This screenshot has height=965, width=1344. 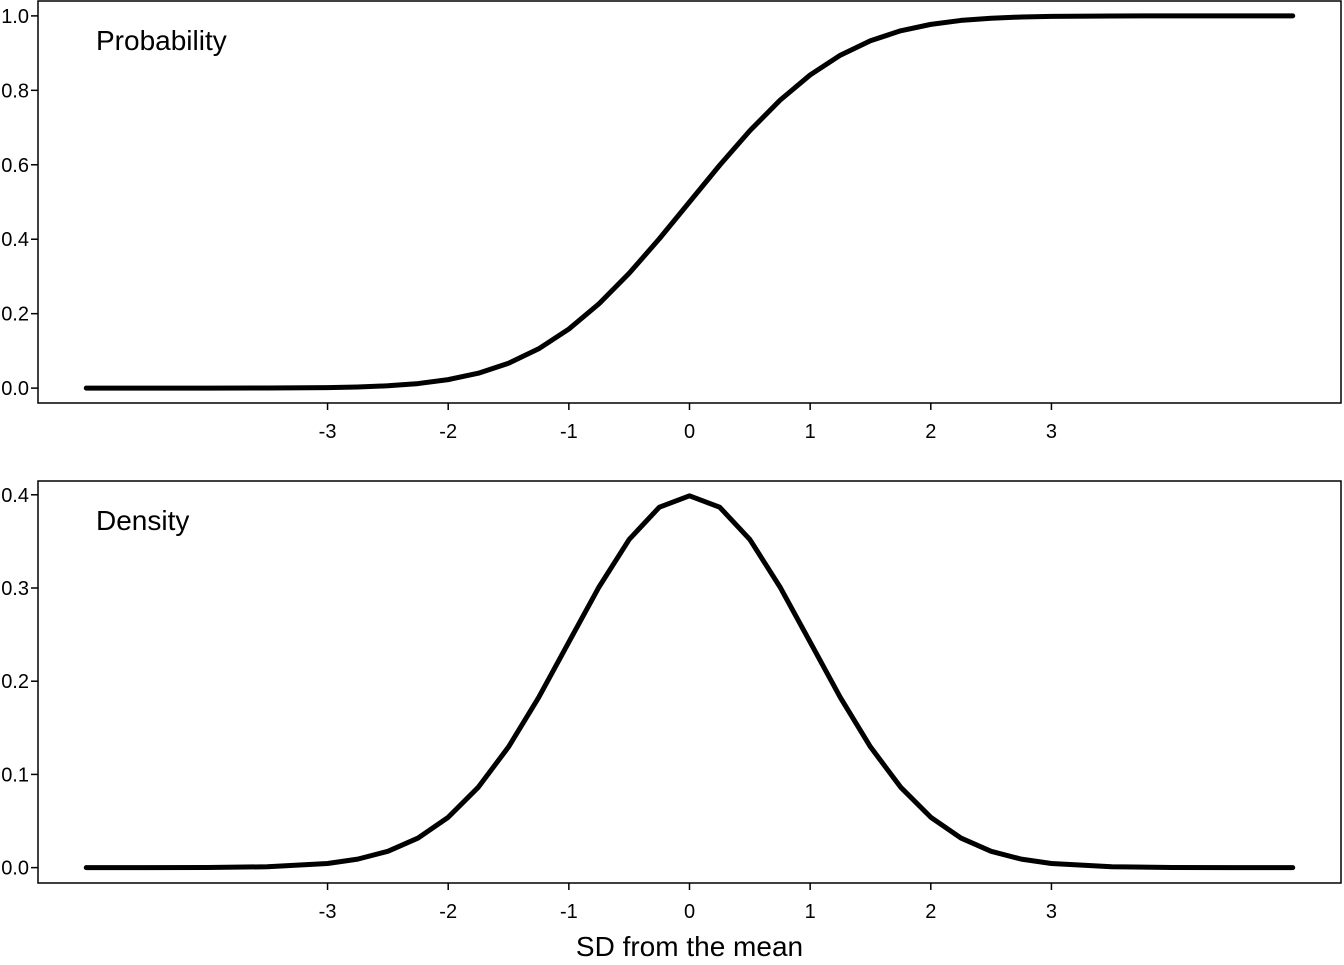 I want to click on density-ytick-label: 0.4, so click(x=15, y=496).